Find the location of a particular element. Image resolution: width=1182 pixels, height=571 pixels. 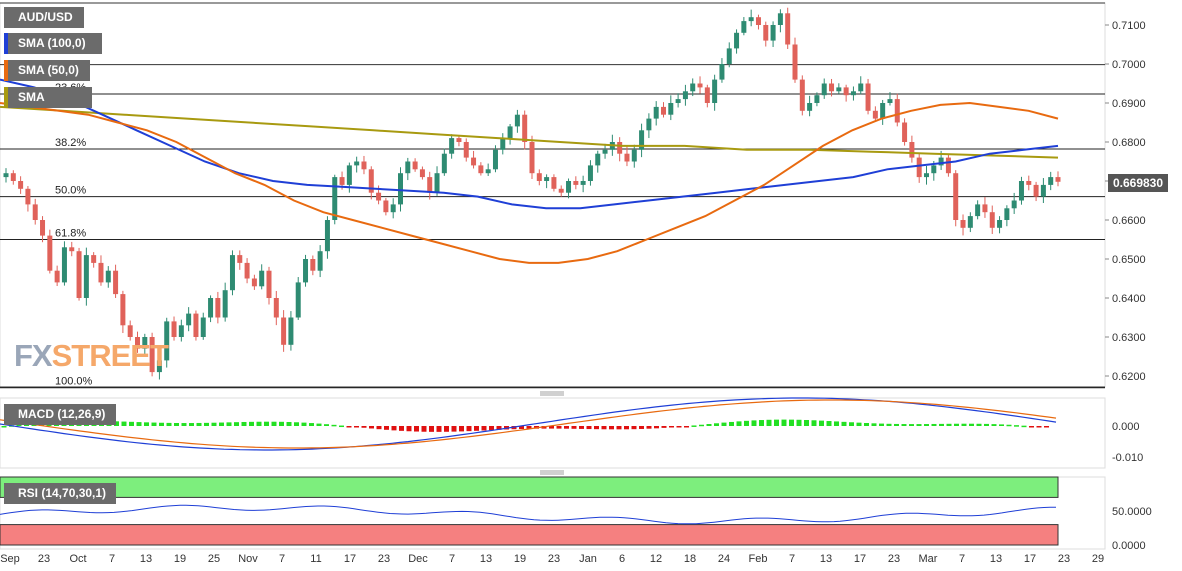

pane-resize-handle-rsi is located at coordinates (552, 472).